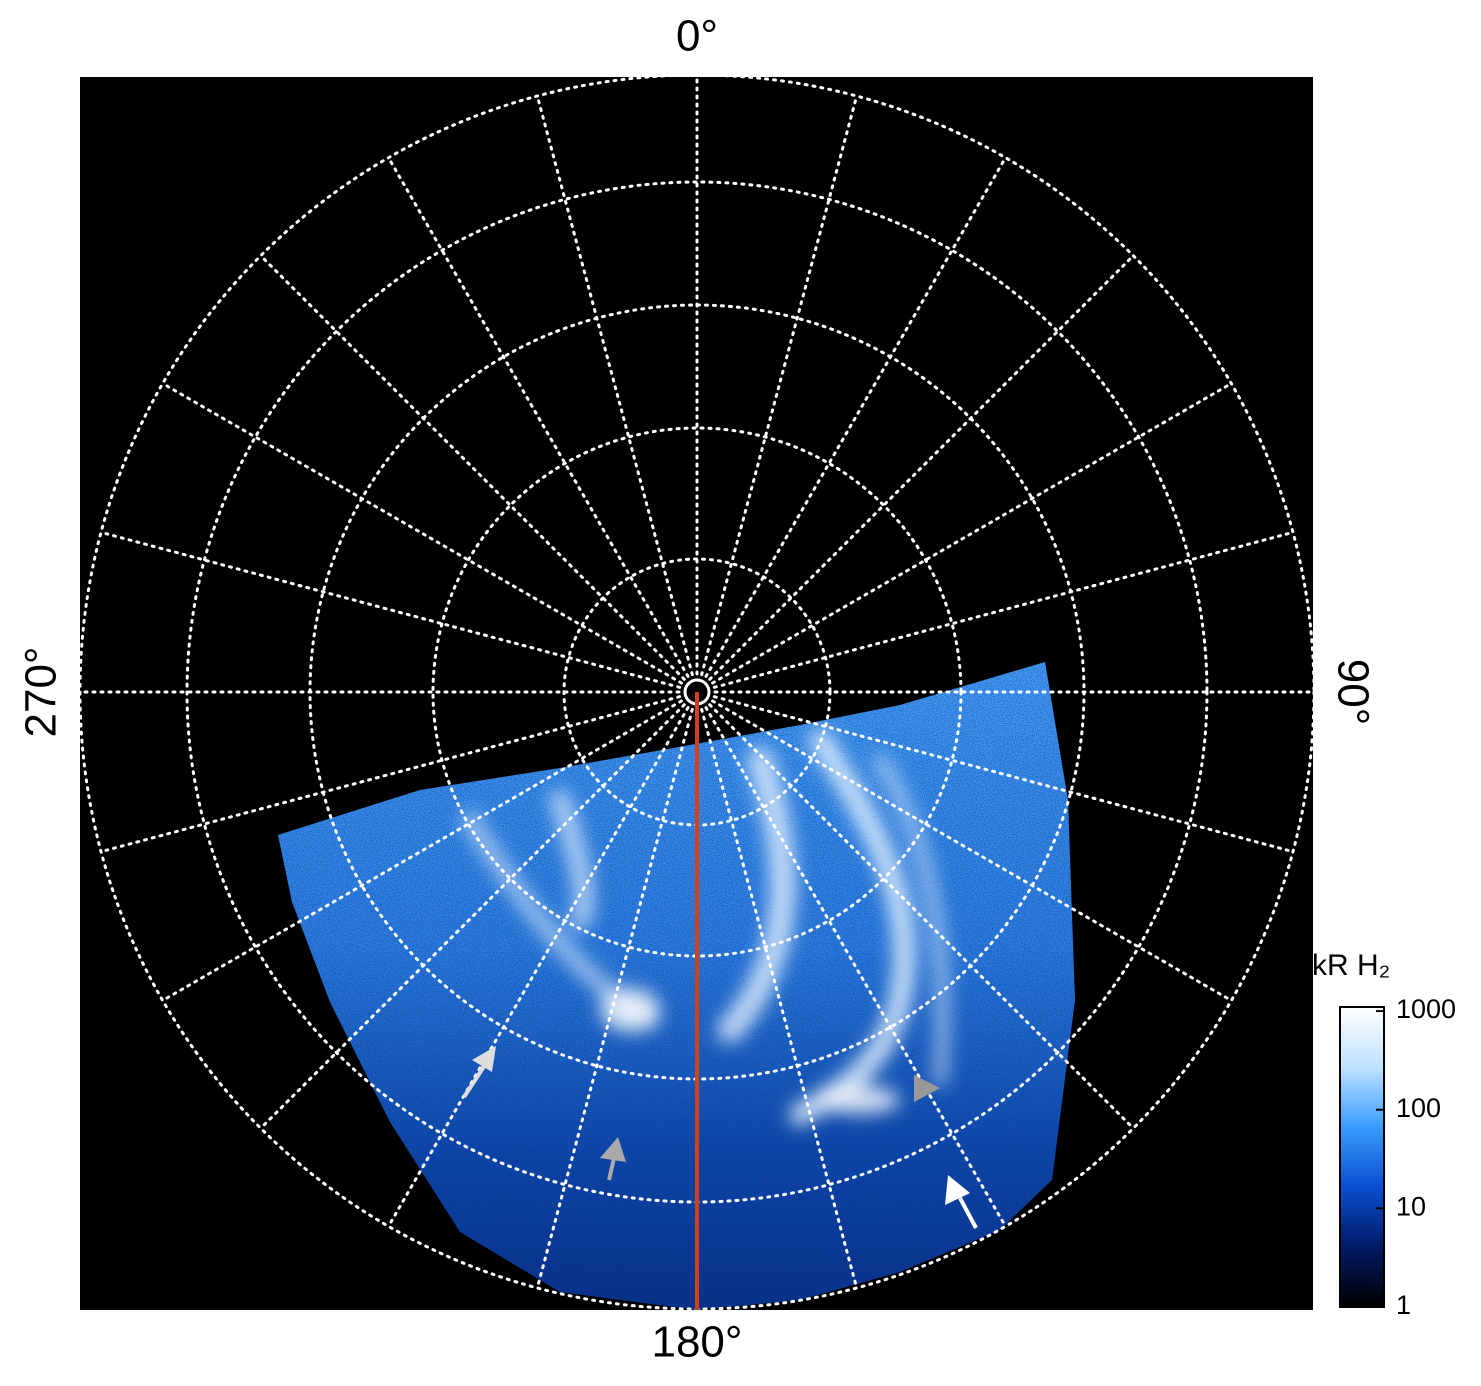 The width and height of the screenshot is (1481, 1386). Describe the element at coordinates (1426, 1009) in the screenshot. I see `colorbar-tick-label: 1000` at that location.